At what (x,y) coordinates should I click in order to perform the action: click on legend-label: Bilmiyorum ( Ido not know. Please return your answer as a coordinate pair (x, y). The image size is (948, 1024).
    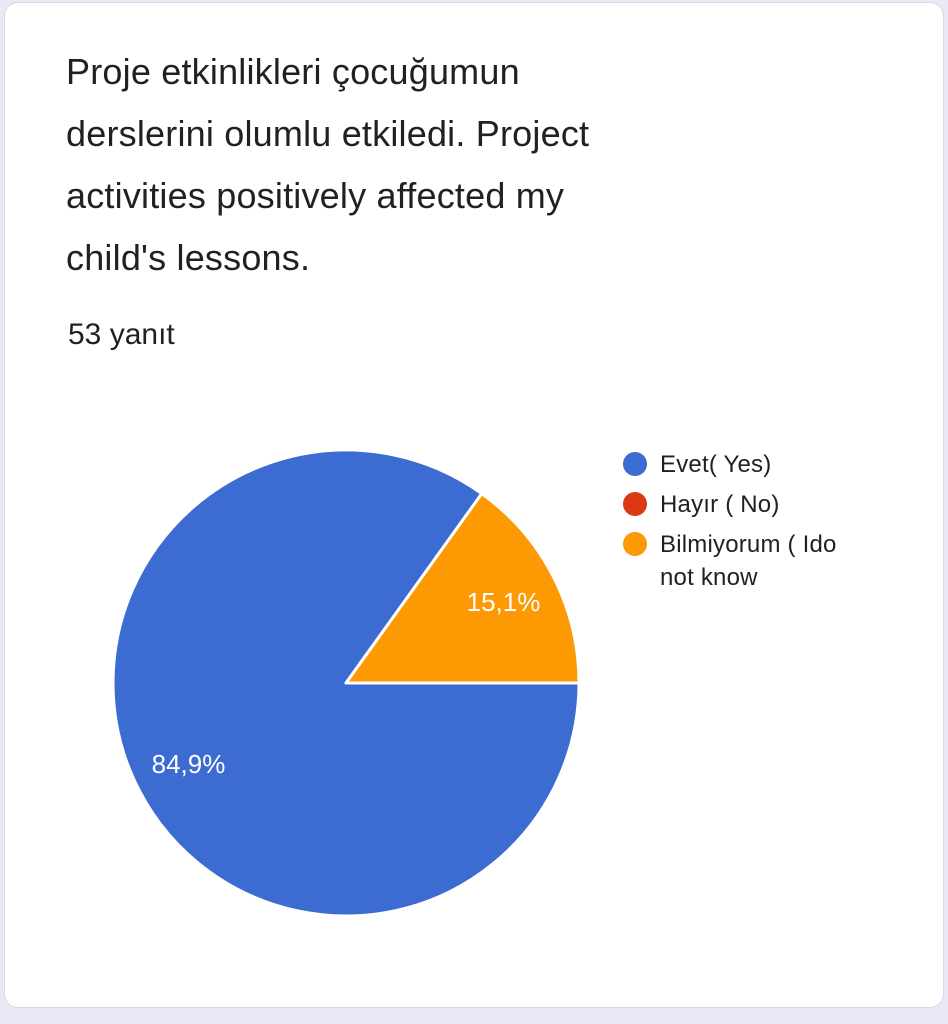
    Looking at the image, I should click on (748, 561).